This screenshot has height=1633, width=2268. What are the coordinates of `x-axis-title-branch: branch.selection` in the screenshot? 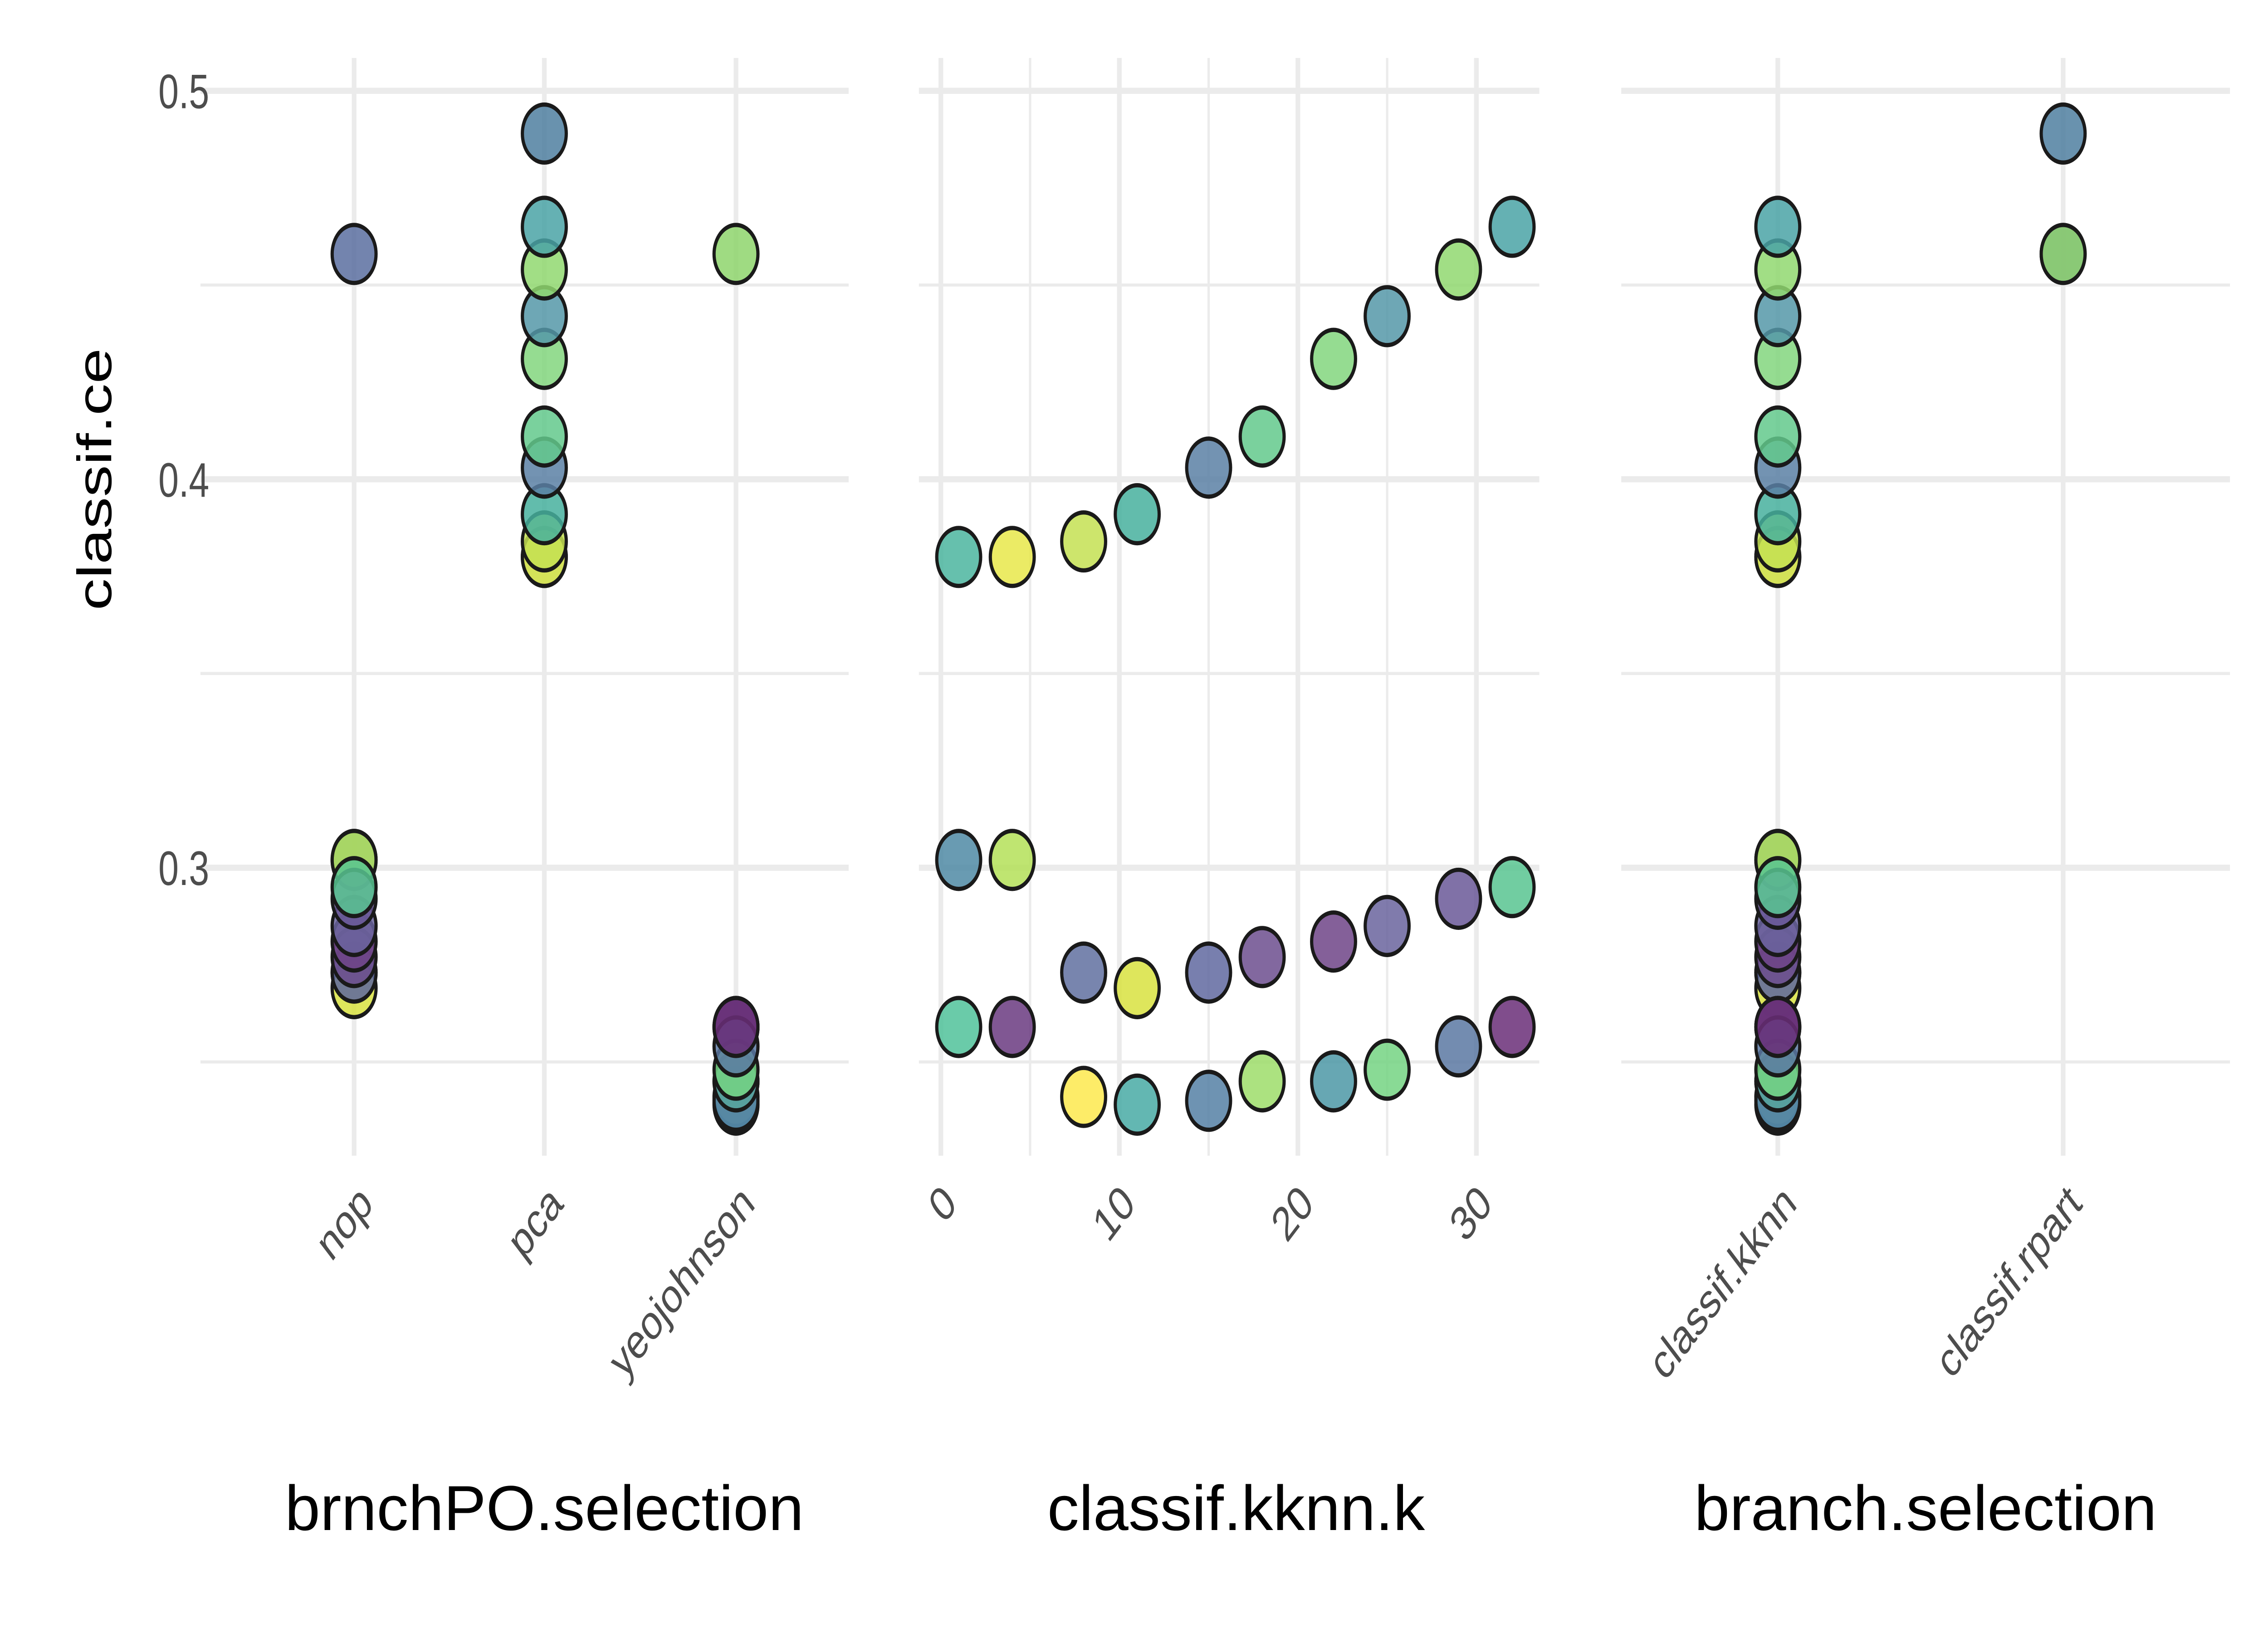 It's located at (1926, 1508).